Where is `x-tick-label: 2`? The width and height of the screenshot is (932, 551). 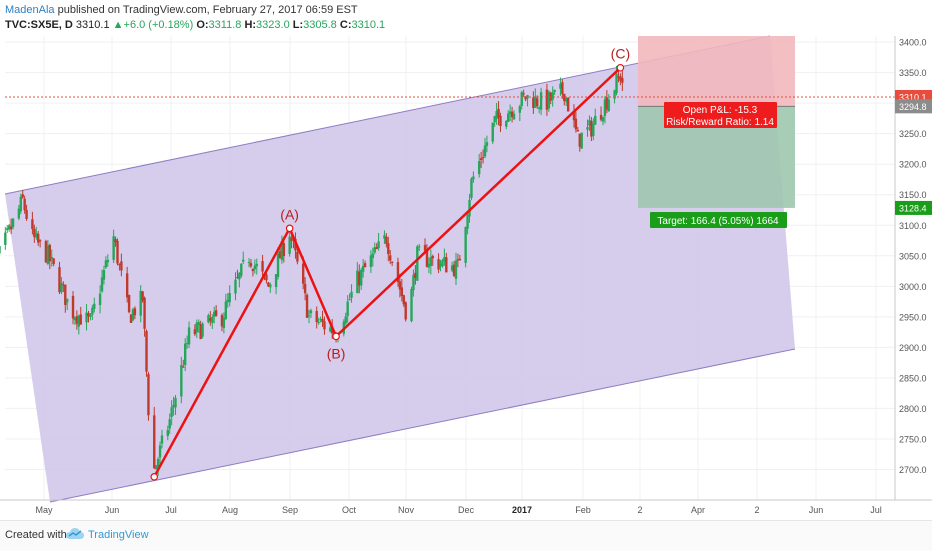
x-tick-label: 2 is located at coordinates (639, 510).